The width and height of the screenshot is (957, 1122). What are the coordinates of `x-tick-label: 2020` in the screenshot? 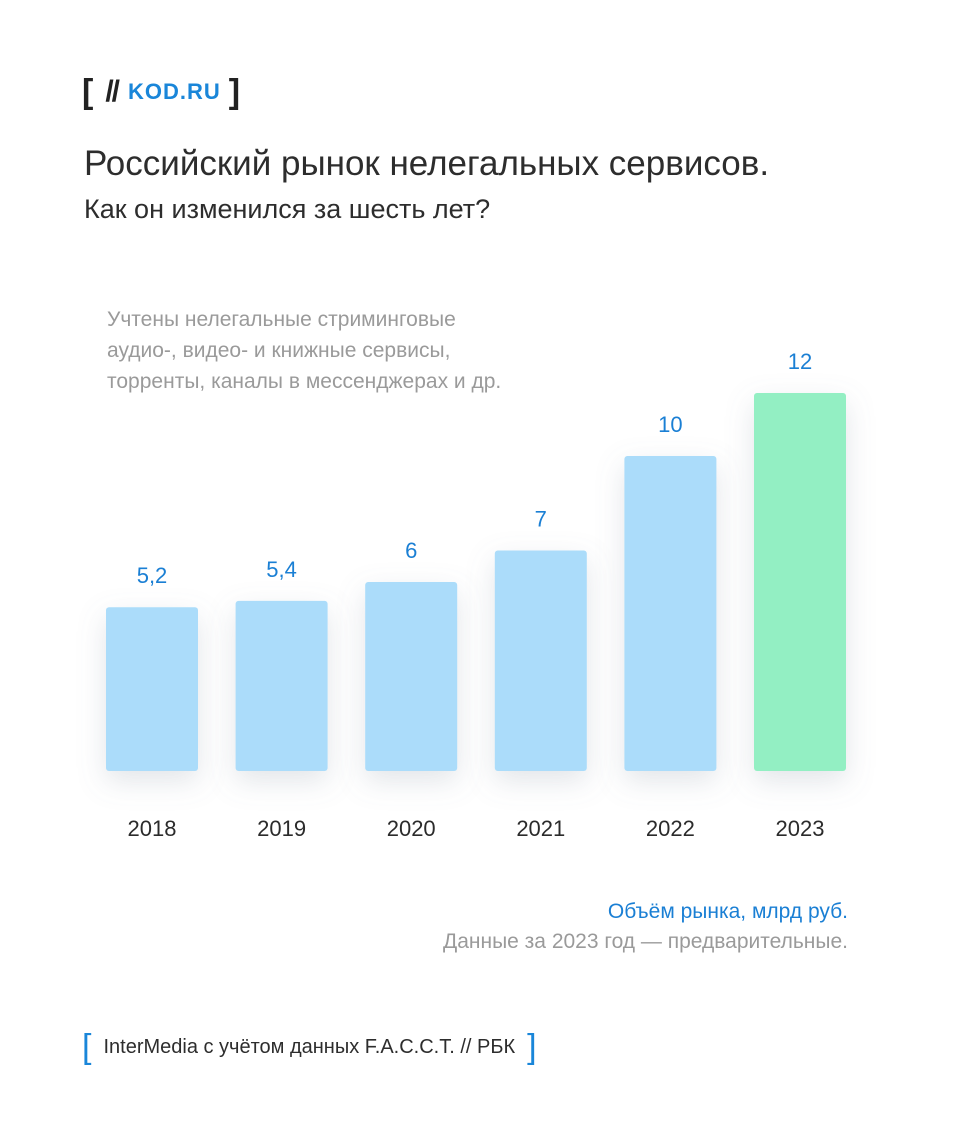 It's located at (411, 828).